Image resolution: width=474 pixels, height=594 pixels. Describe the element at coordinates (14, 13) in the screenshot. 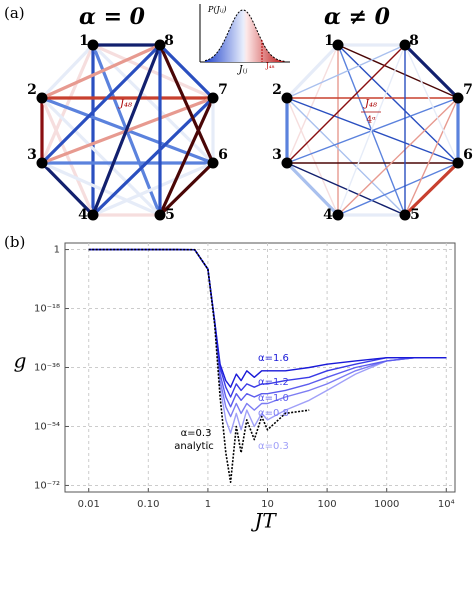

I see `panel-label: (a)` at that location.